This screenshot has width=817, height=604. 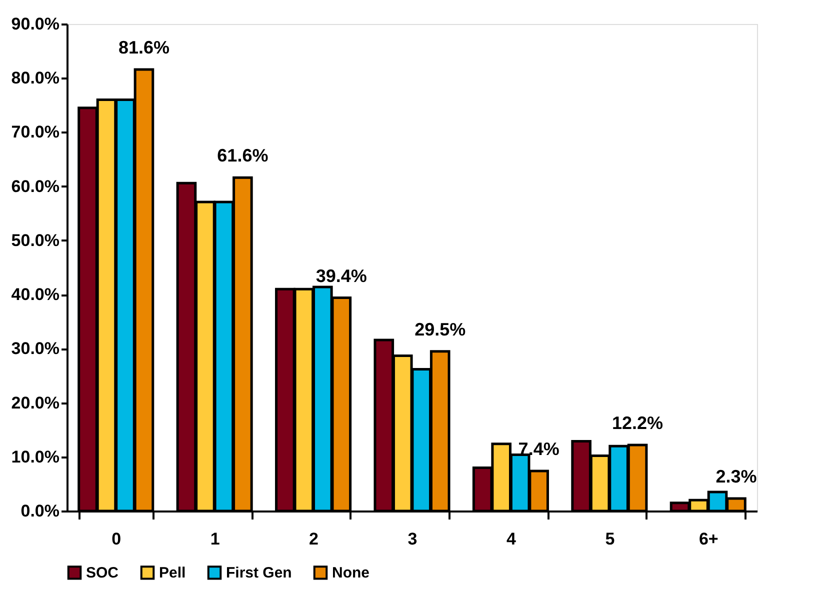 I want to click on x-tick-label: 2, so click(x=314, y=539).